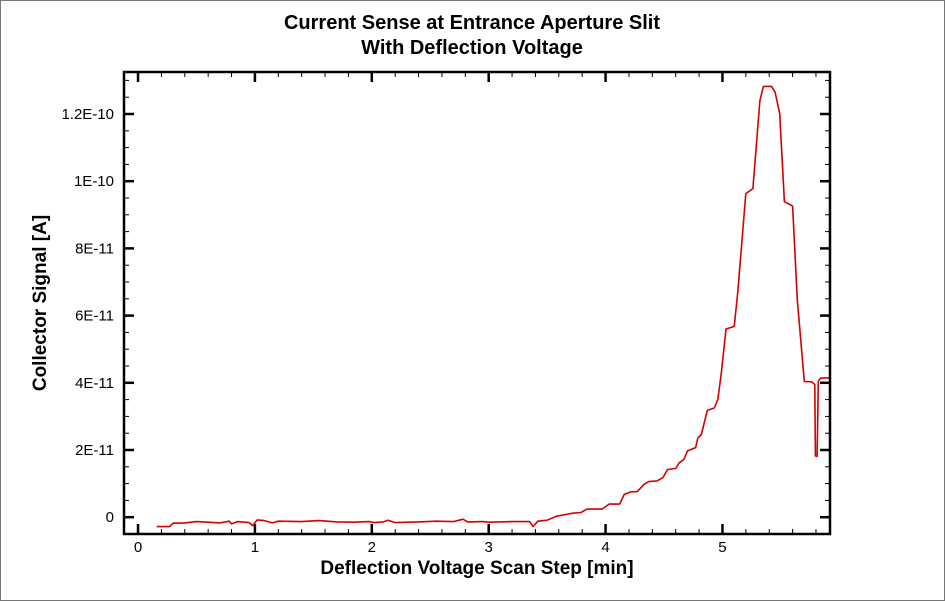  What do you see at coordinates (722, 547) in the screenshot?
I see `x-tick-label: 5` at bounding box center [722, 547].